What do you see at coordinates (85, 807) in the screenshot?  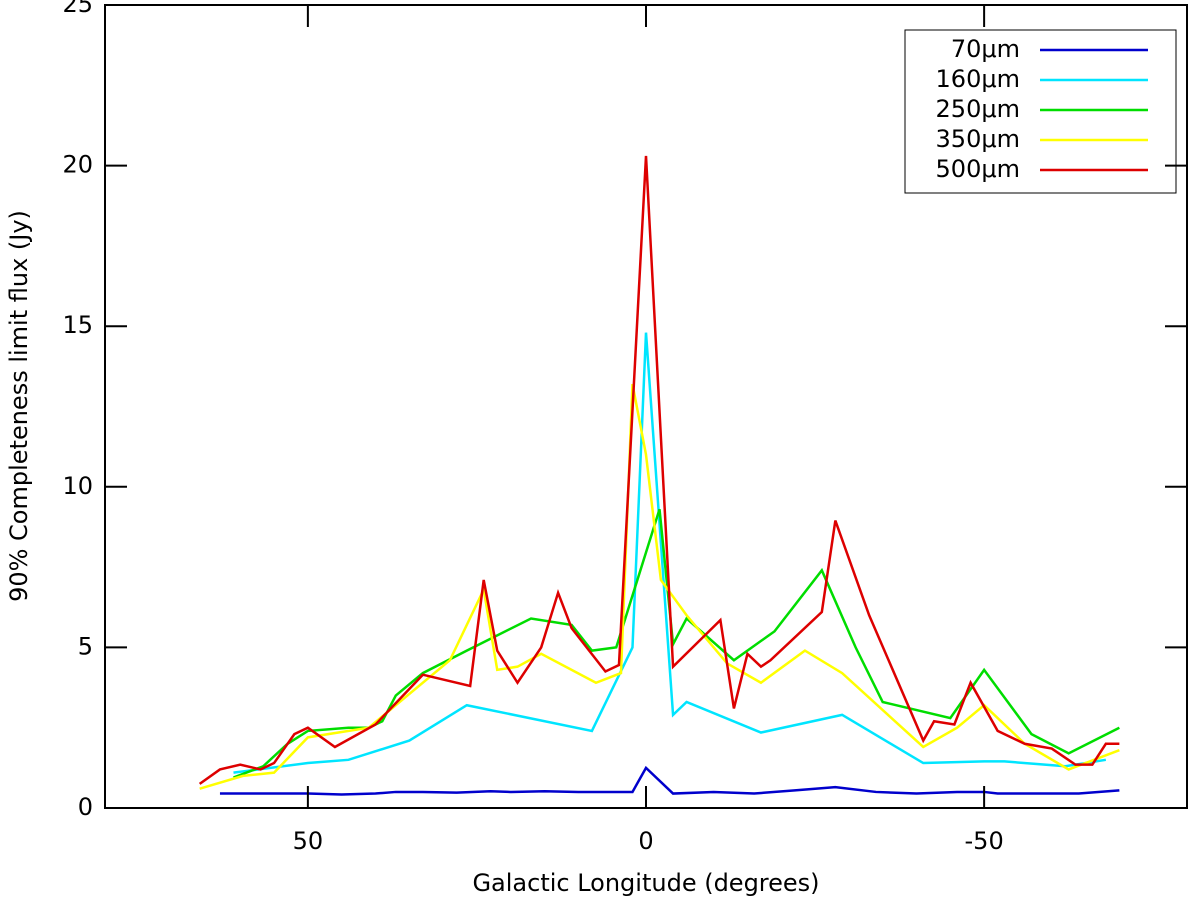 I see `y-tick-label: 0` at bounding box center [85, 807].